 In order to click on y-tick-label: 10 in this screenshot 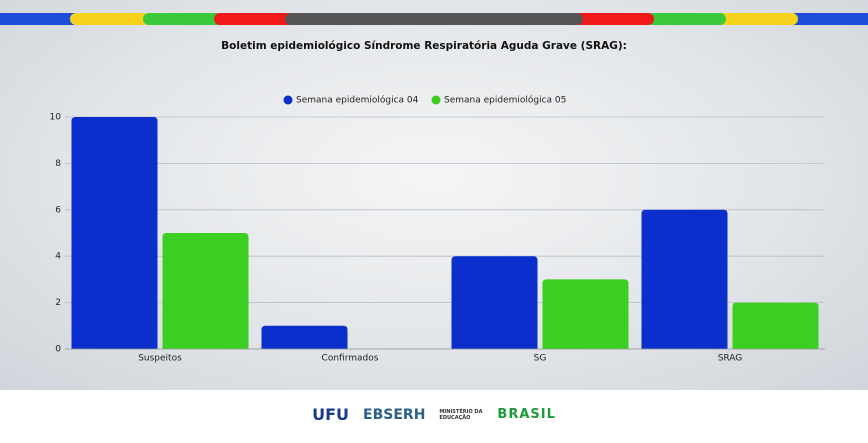, I will do `click(56, 118)`.